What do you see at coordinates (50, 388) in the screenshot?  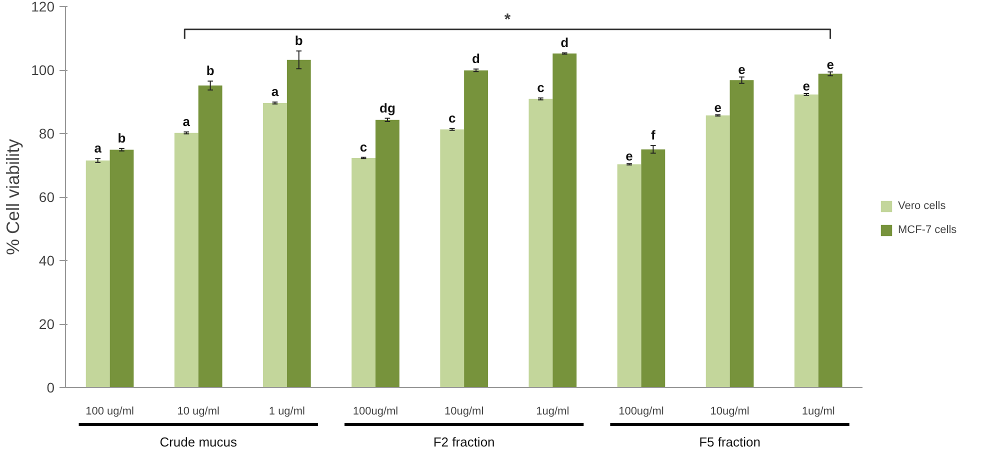 I see `y-tick-label: 0` at bounding box center [50, 388].